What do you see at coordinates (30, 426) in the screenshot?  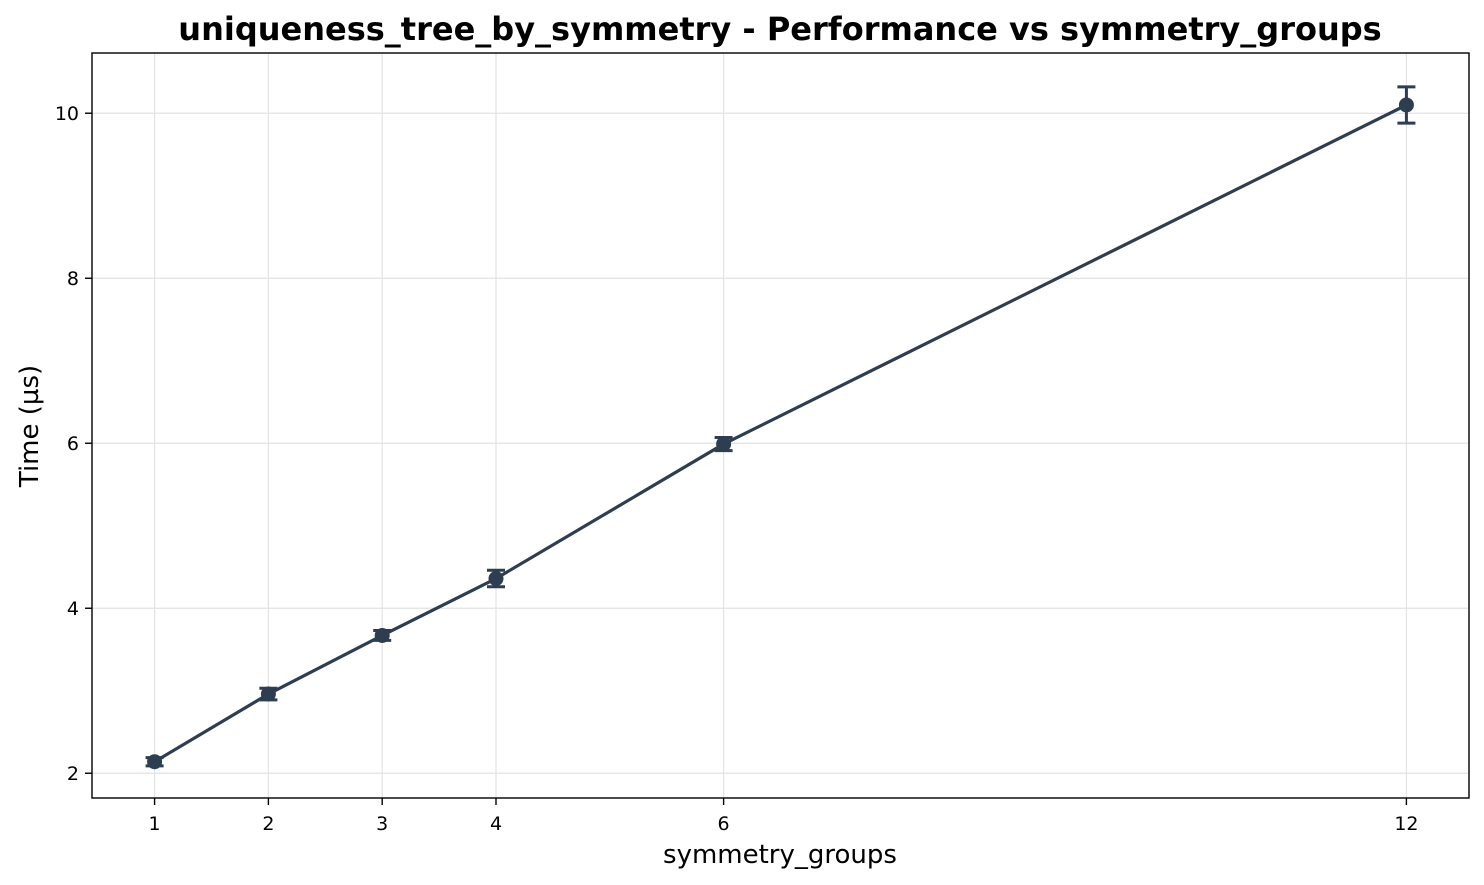 I see `y-axis-label: Time (µs)` at bounding box center [30, 426].